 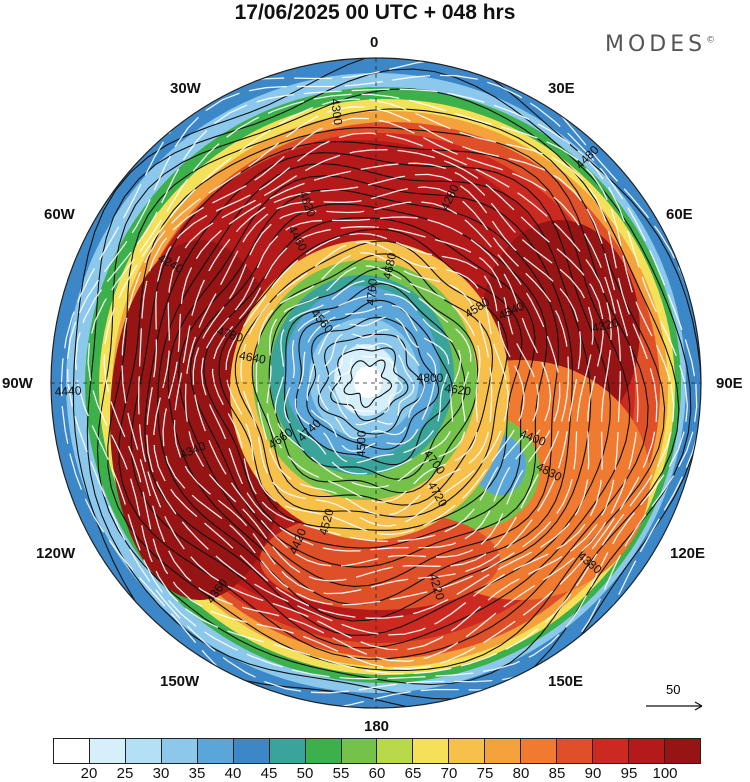 I want to click on reference-wind-vector: 50, so click(x=675, y=698).